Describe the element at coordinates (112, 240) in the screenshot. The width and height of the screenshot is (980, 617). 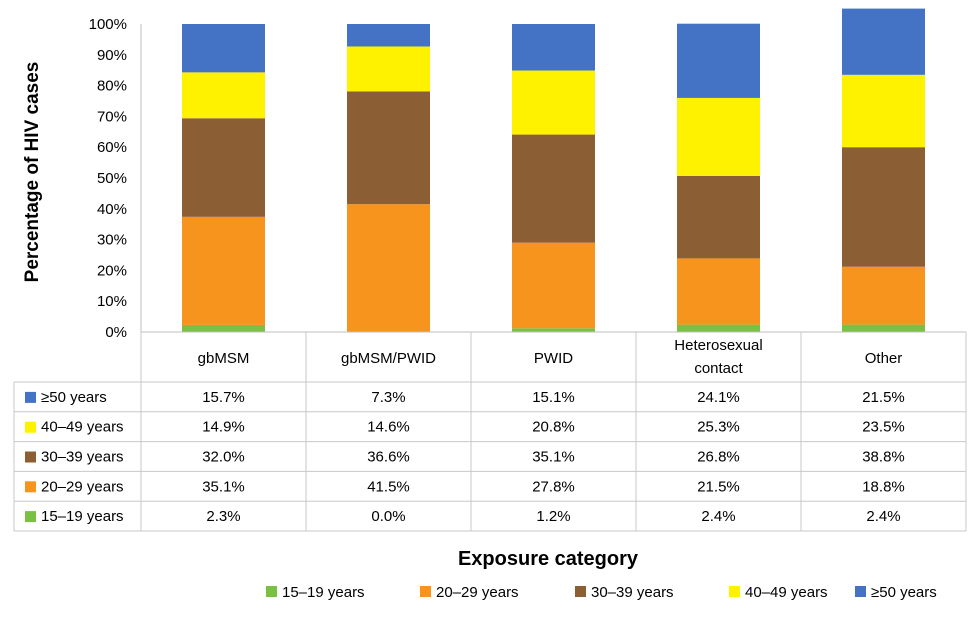
I see `y-tick-label: 30%` at that location.